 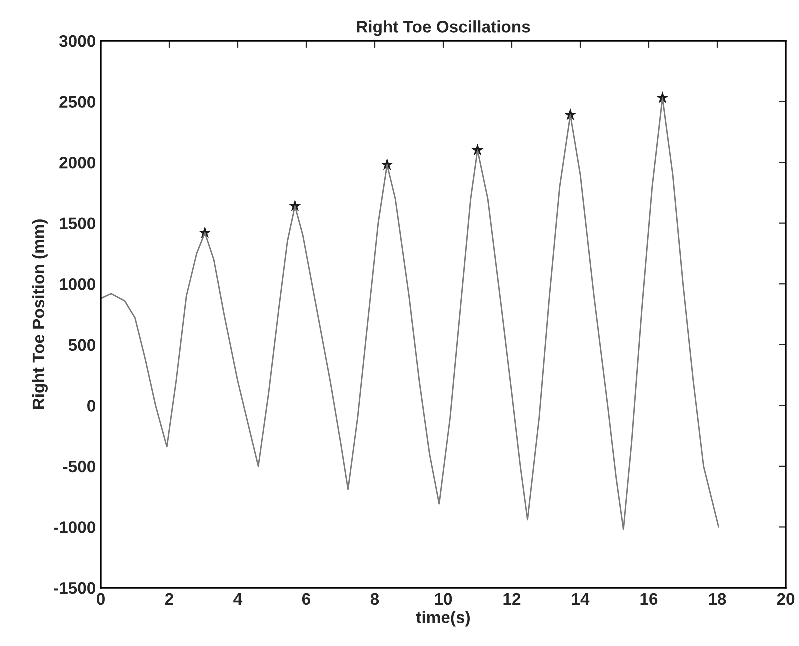 I want to click on x-axis-title: time(s), so click(x=443, y=619).